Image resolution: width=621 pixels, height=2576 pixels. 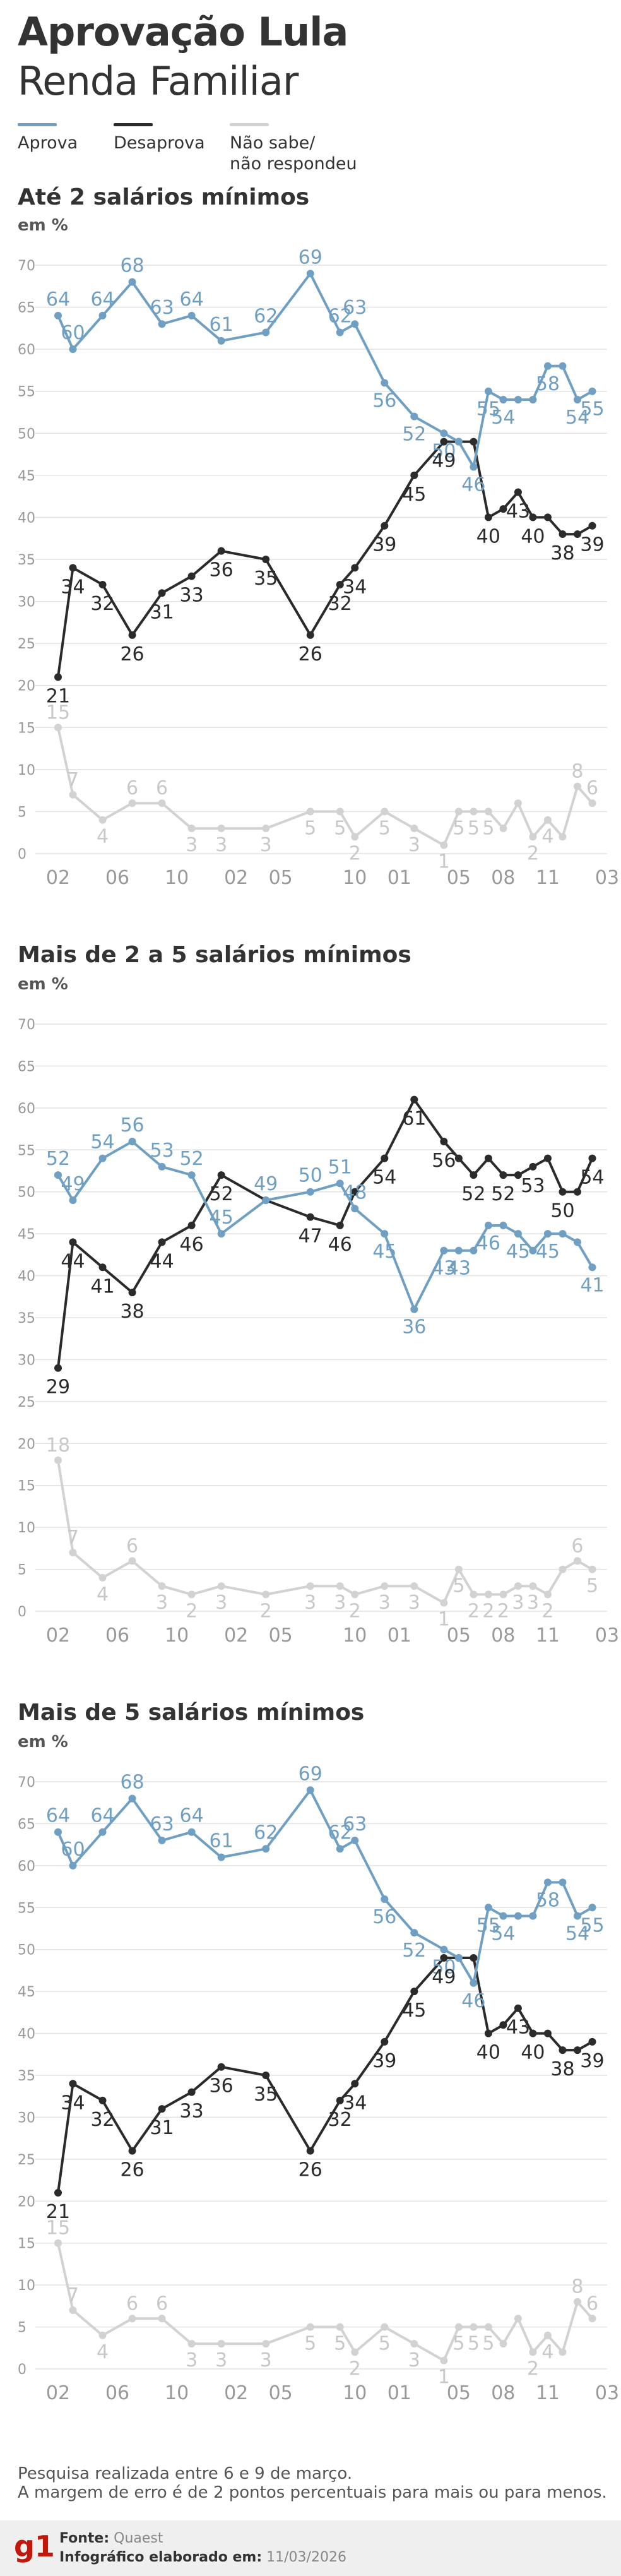 I want to click on data-label-desaprova: 26, so click(x=132, y=2170).